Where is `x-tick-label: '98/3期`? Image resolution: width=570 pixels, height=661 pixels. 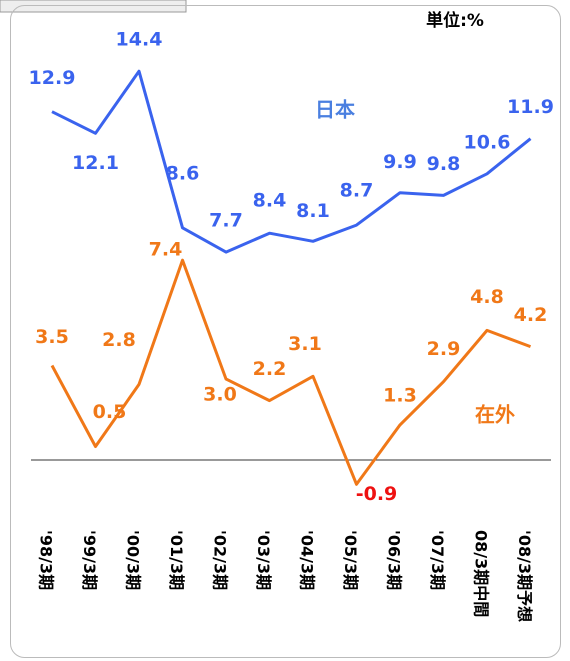 x-tick-label: '98/3期 is located at coordinates (46, 560).